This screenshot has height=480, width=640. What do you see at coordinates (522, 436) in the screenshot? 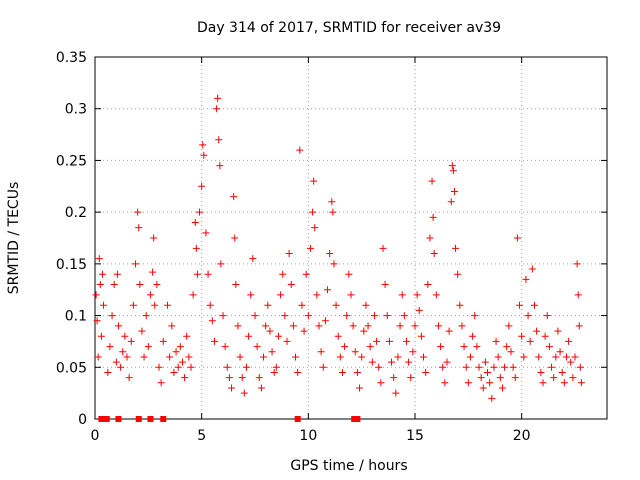
I see `x-tick-label: 20` at bounding box center [522, 436].